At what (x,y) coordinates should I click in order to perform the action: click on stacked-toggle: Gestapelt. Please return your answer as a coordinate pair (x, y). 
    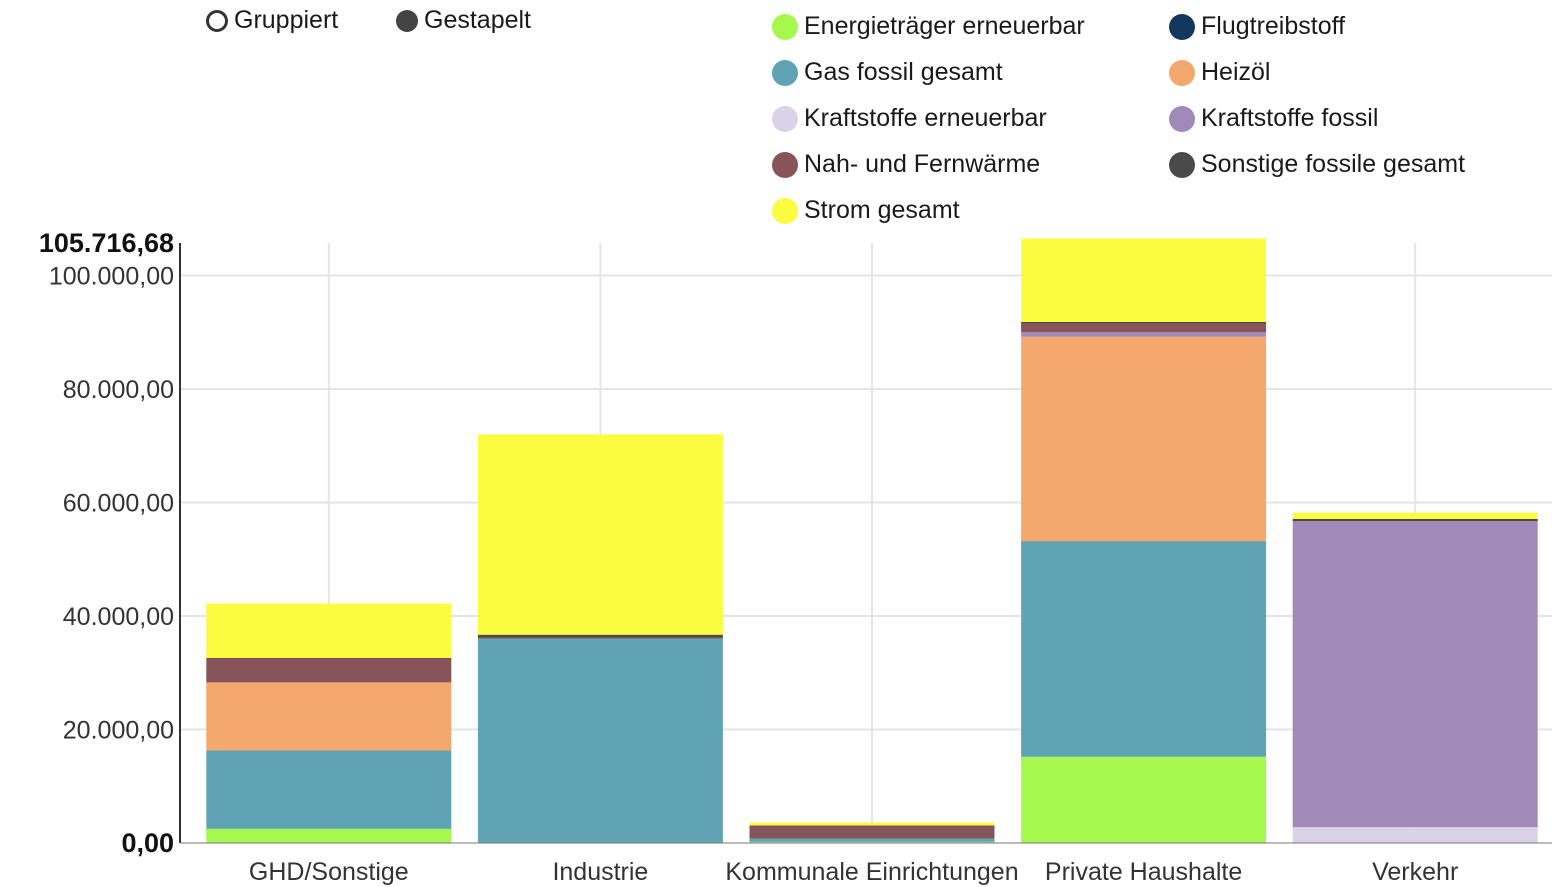
    Looking at the image, I should click on (463, 20).